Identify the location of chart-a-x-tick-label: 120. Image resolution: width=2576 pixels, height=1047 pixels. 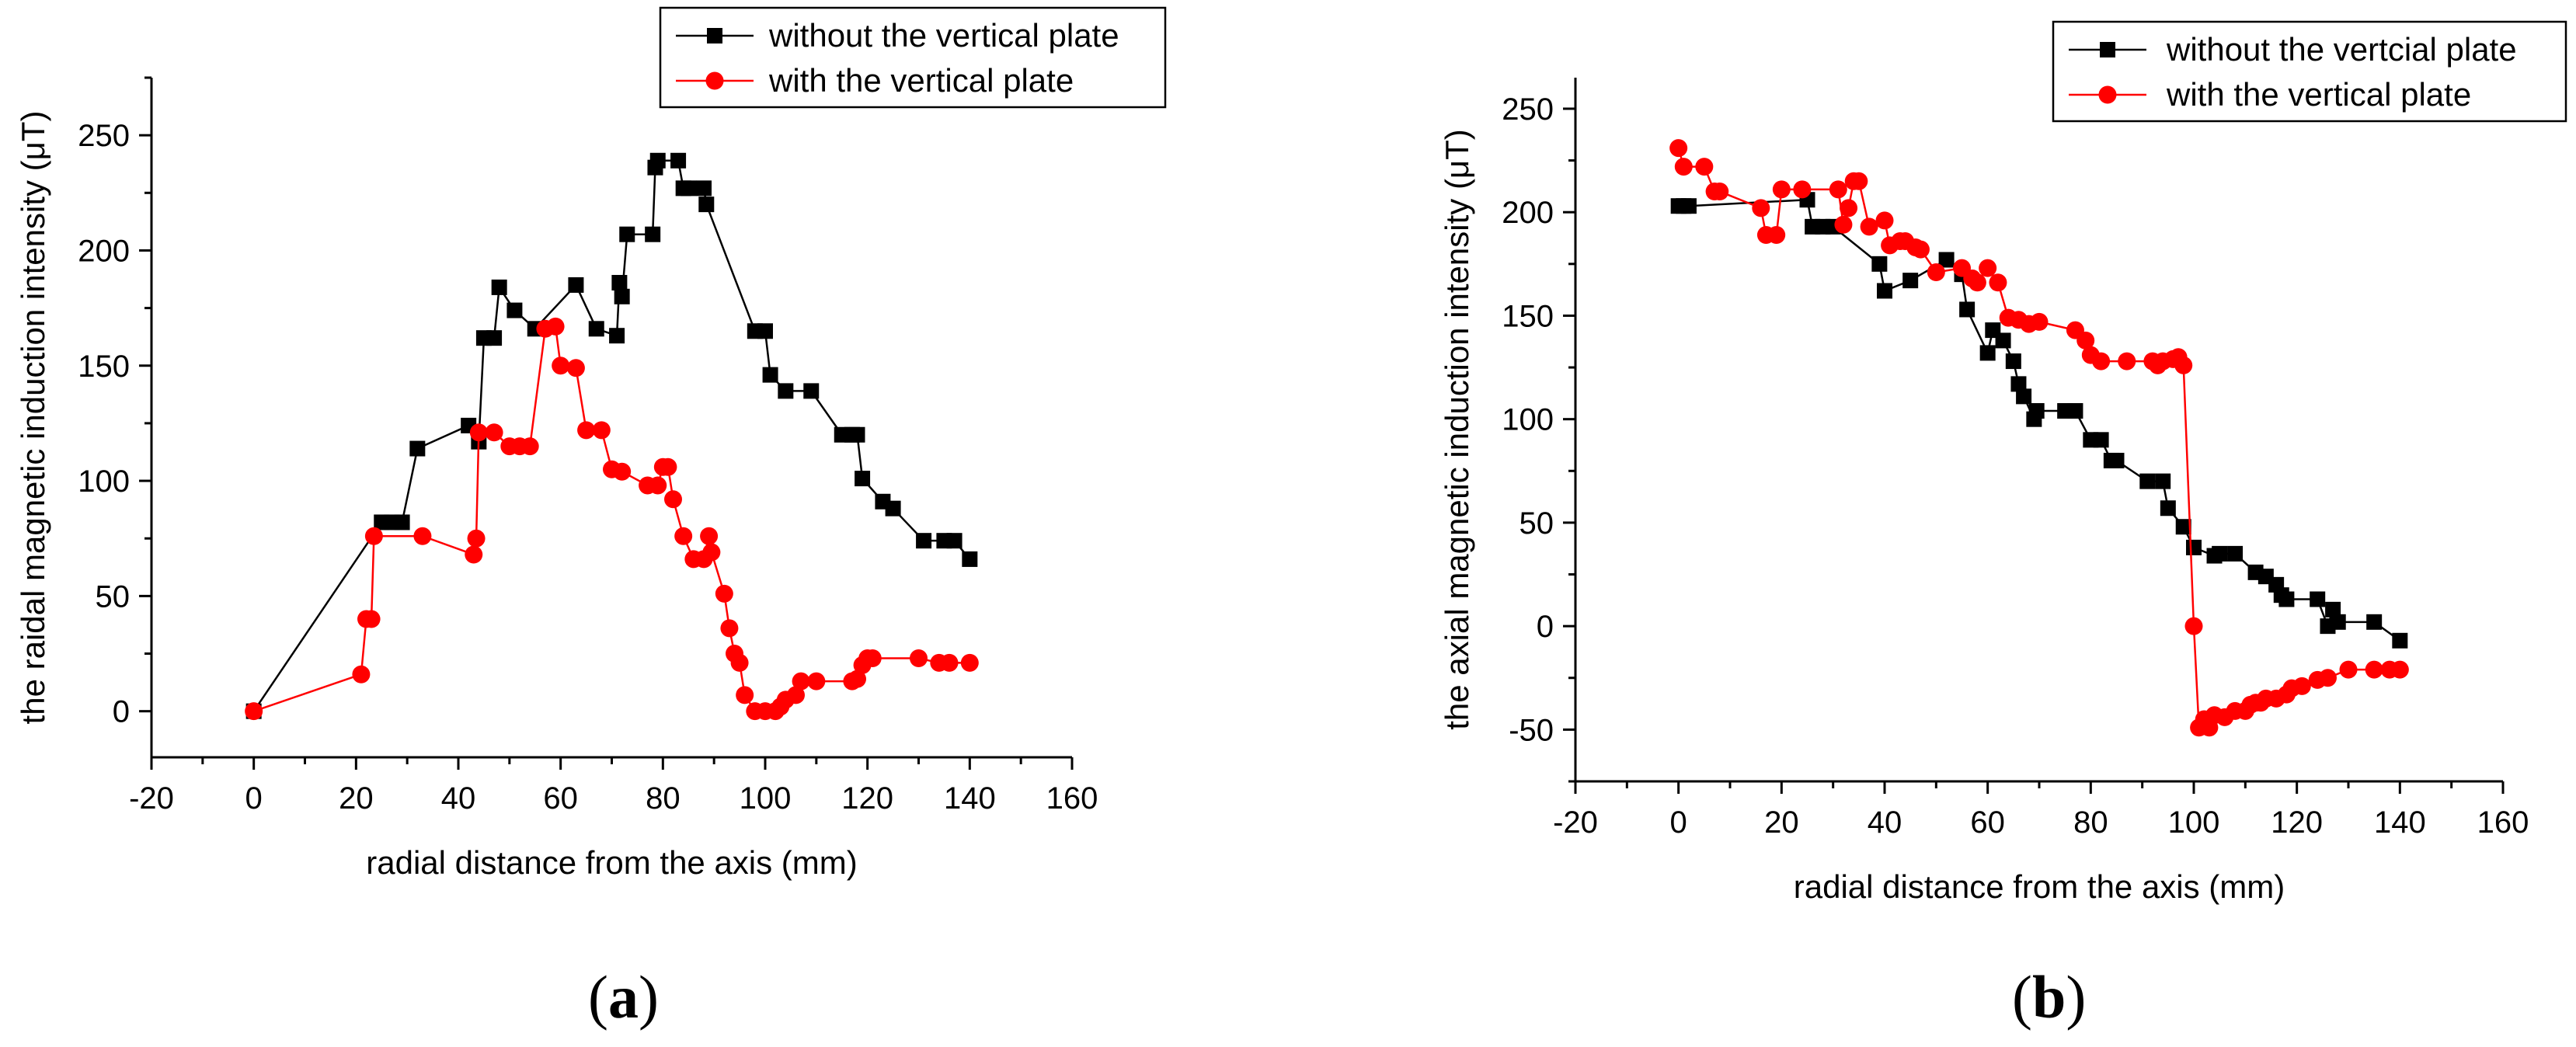
(867, 798).